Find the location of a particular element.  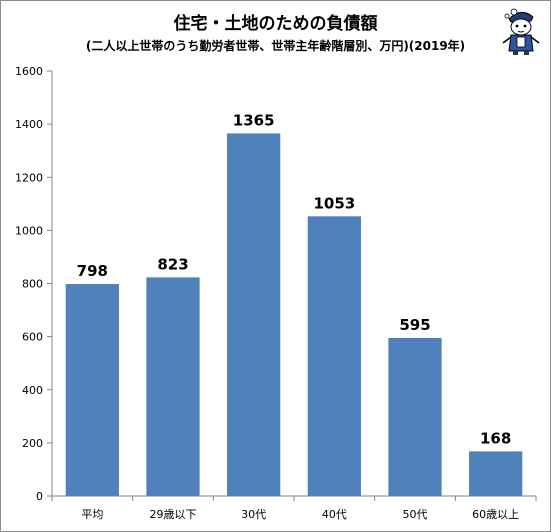

data-label: 168 is located at coordinates (495, 438).